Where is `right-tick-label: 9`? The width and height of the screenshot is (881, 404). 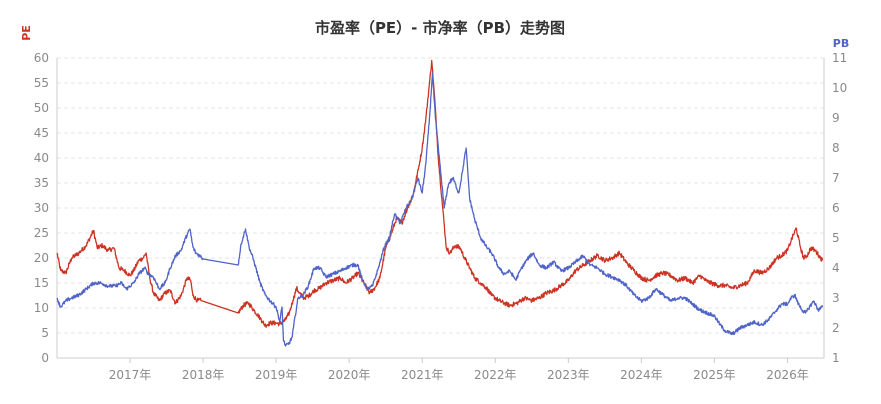
right-tick-label: 9 is located at coordinates (836, 118).